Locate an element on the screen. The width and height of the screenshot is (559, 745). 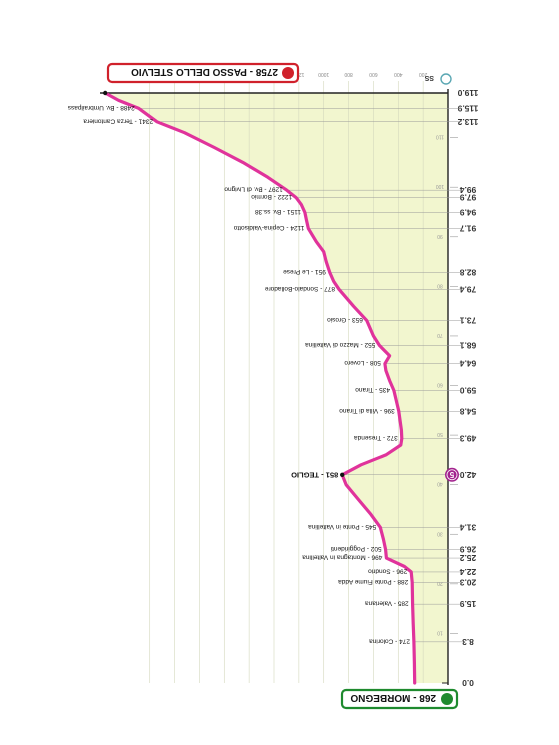
km-label: 79.4 is located at coordinates (467, 289).